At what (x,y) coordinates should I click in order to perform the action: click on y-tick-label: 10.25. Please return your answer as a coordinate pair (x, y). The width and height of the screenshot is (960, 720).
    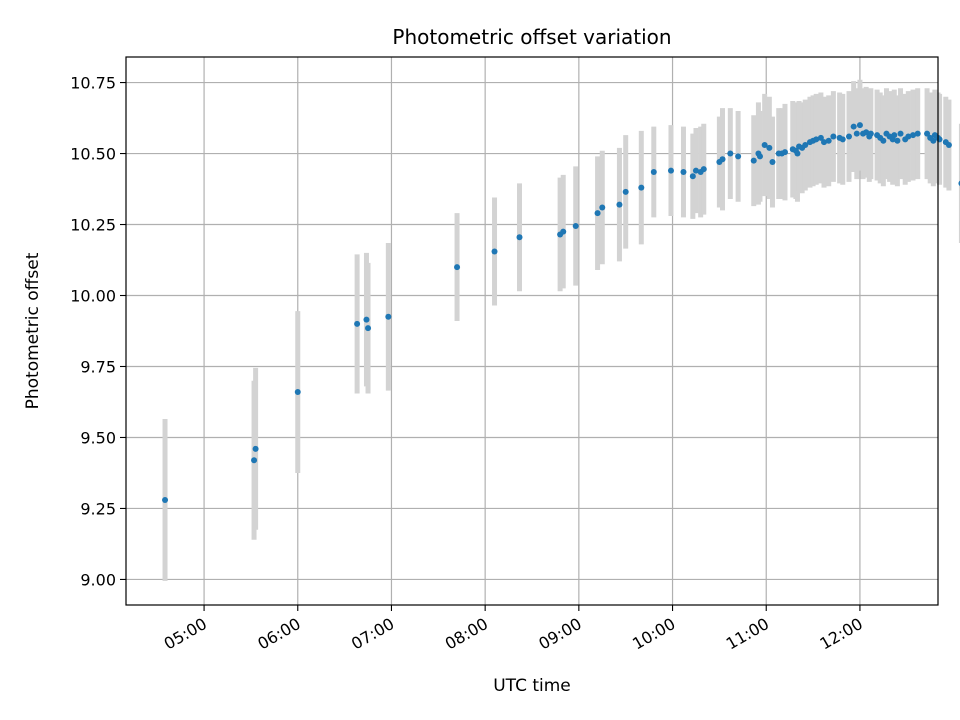
    Looking at the image, I should click on (93, 225).